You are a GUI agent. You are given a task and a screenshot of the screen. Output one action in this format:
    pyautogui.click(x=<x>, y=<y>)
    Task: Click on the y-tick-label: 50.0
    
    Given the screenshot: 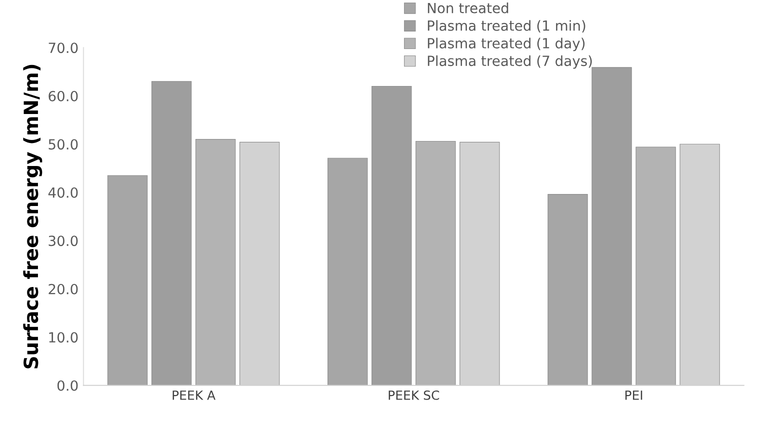 What is the action you would take?
    pyautogui.click(x=63, y=144)
    